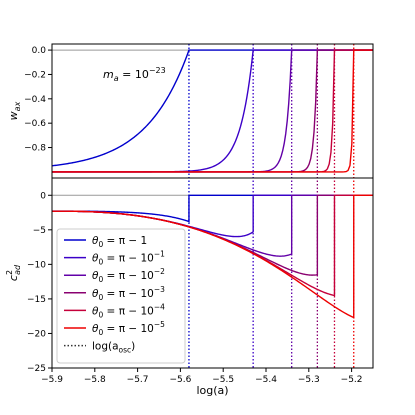 Image resolution: width=415 pixels, height=415 pixels. I want to click on xtick-label: −5.3, so click(309, 380).